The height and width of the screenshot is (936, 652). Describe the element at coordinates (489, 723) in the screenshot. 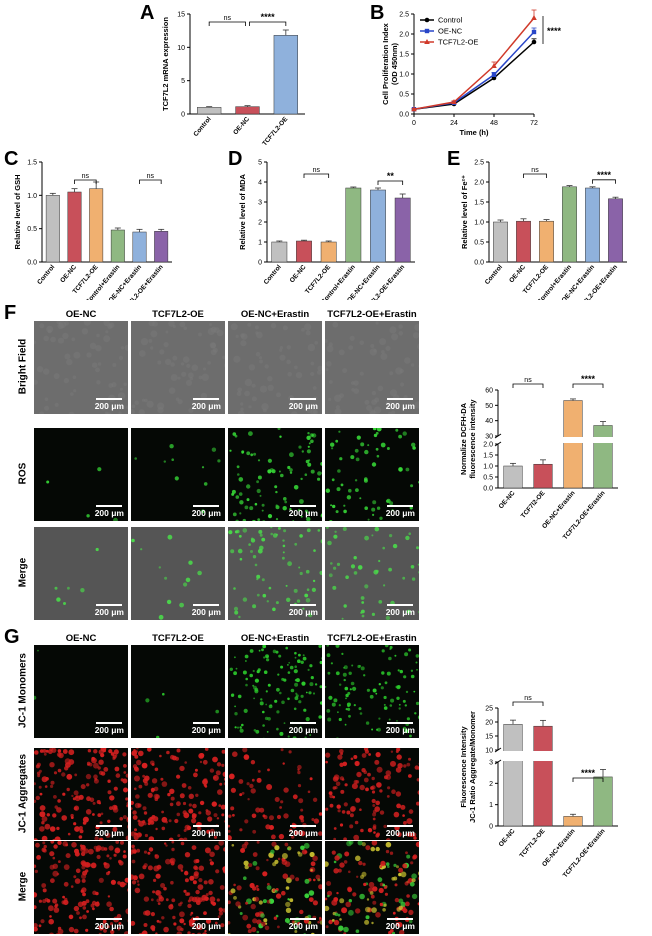

I see `y-tick-label: 20` at that location.